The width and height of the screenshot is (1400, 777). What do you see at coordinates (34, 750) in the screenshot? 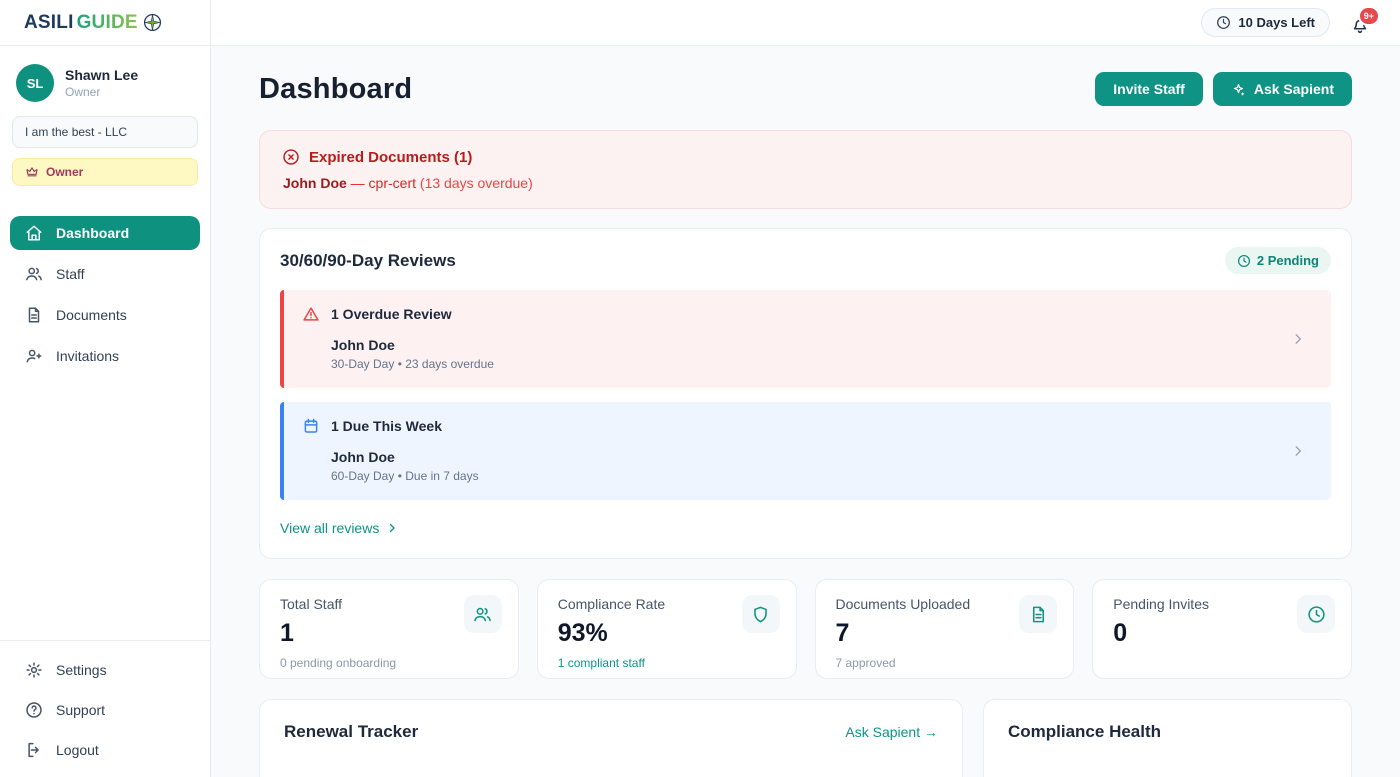
I see `logout-icon` at bounding box center [34, 750].